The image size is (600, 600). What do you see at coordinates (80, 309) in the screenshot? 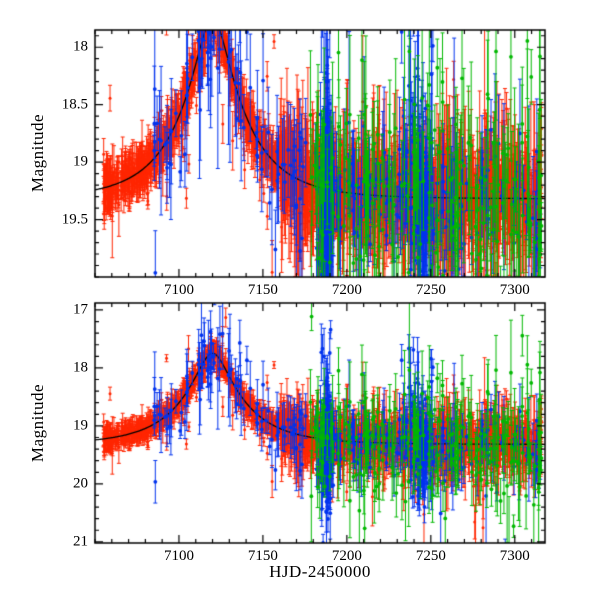
I see `y-tick-label: 17` at bounding box center [80, 309].